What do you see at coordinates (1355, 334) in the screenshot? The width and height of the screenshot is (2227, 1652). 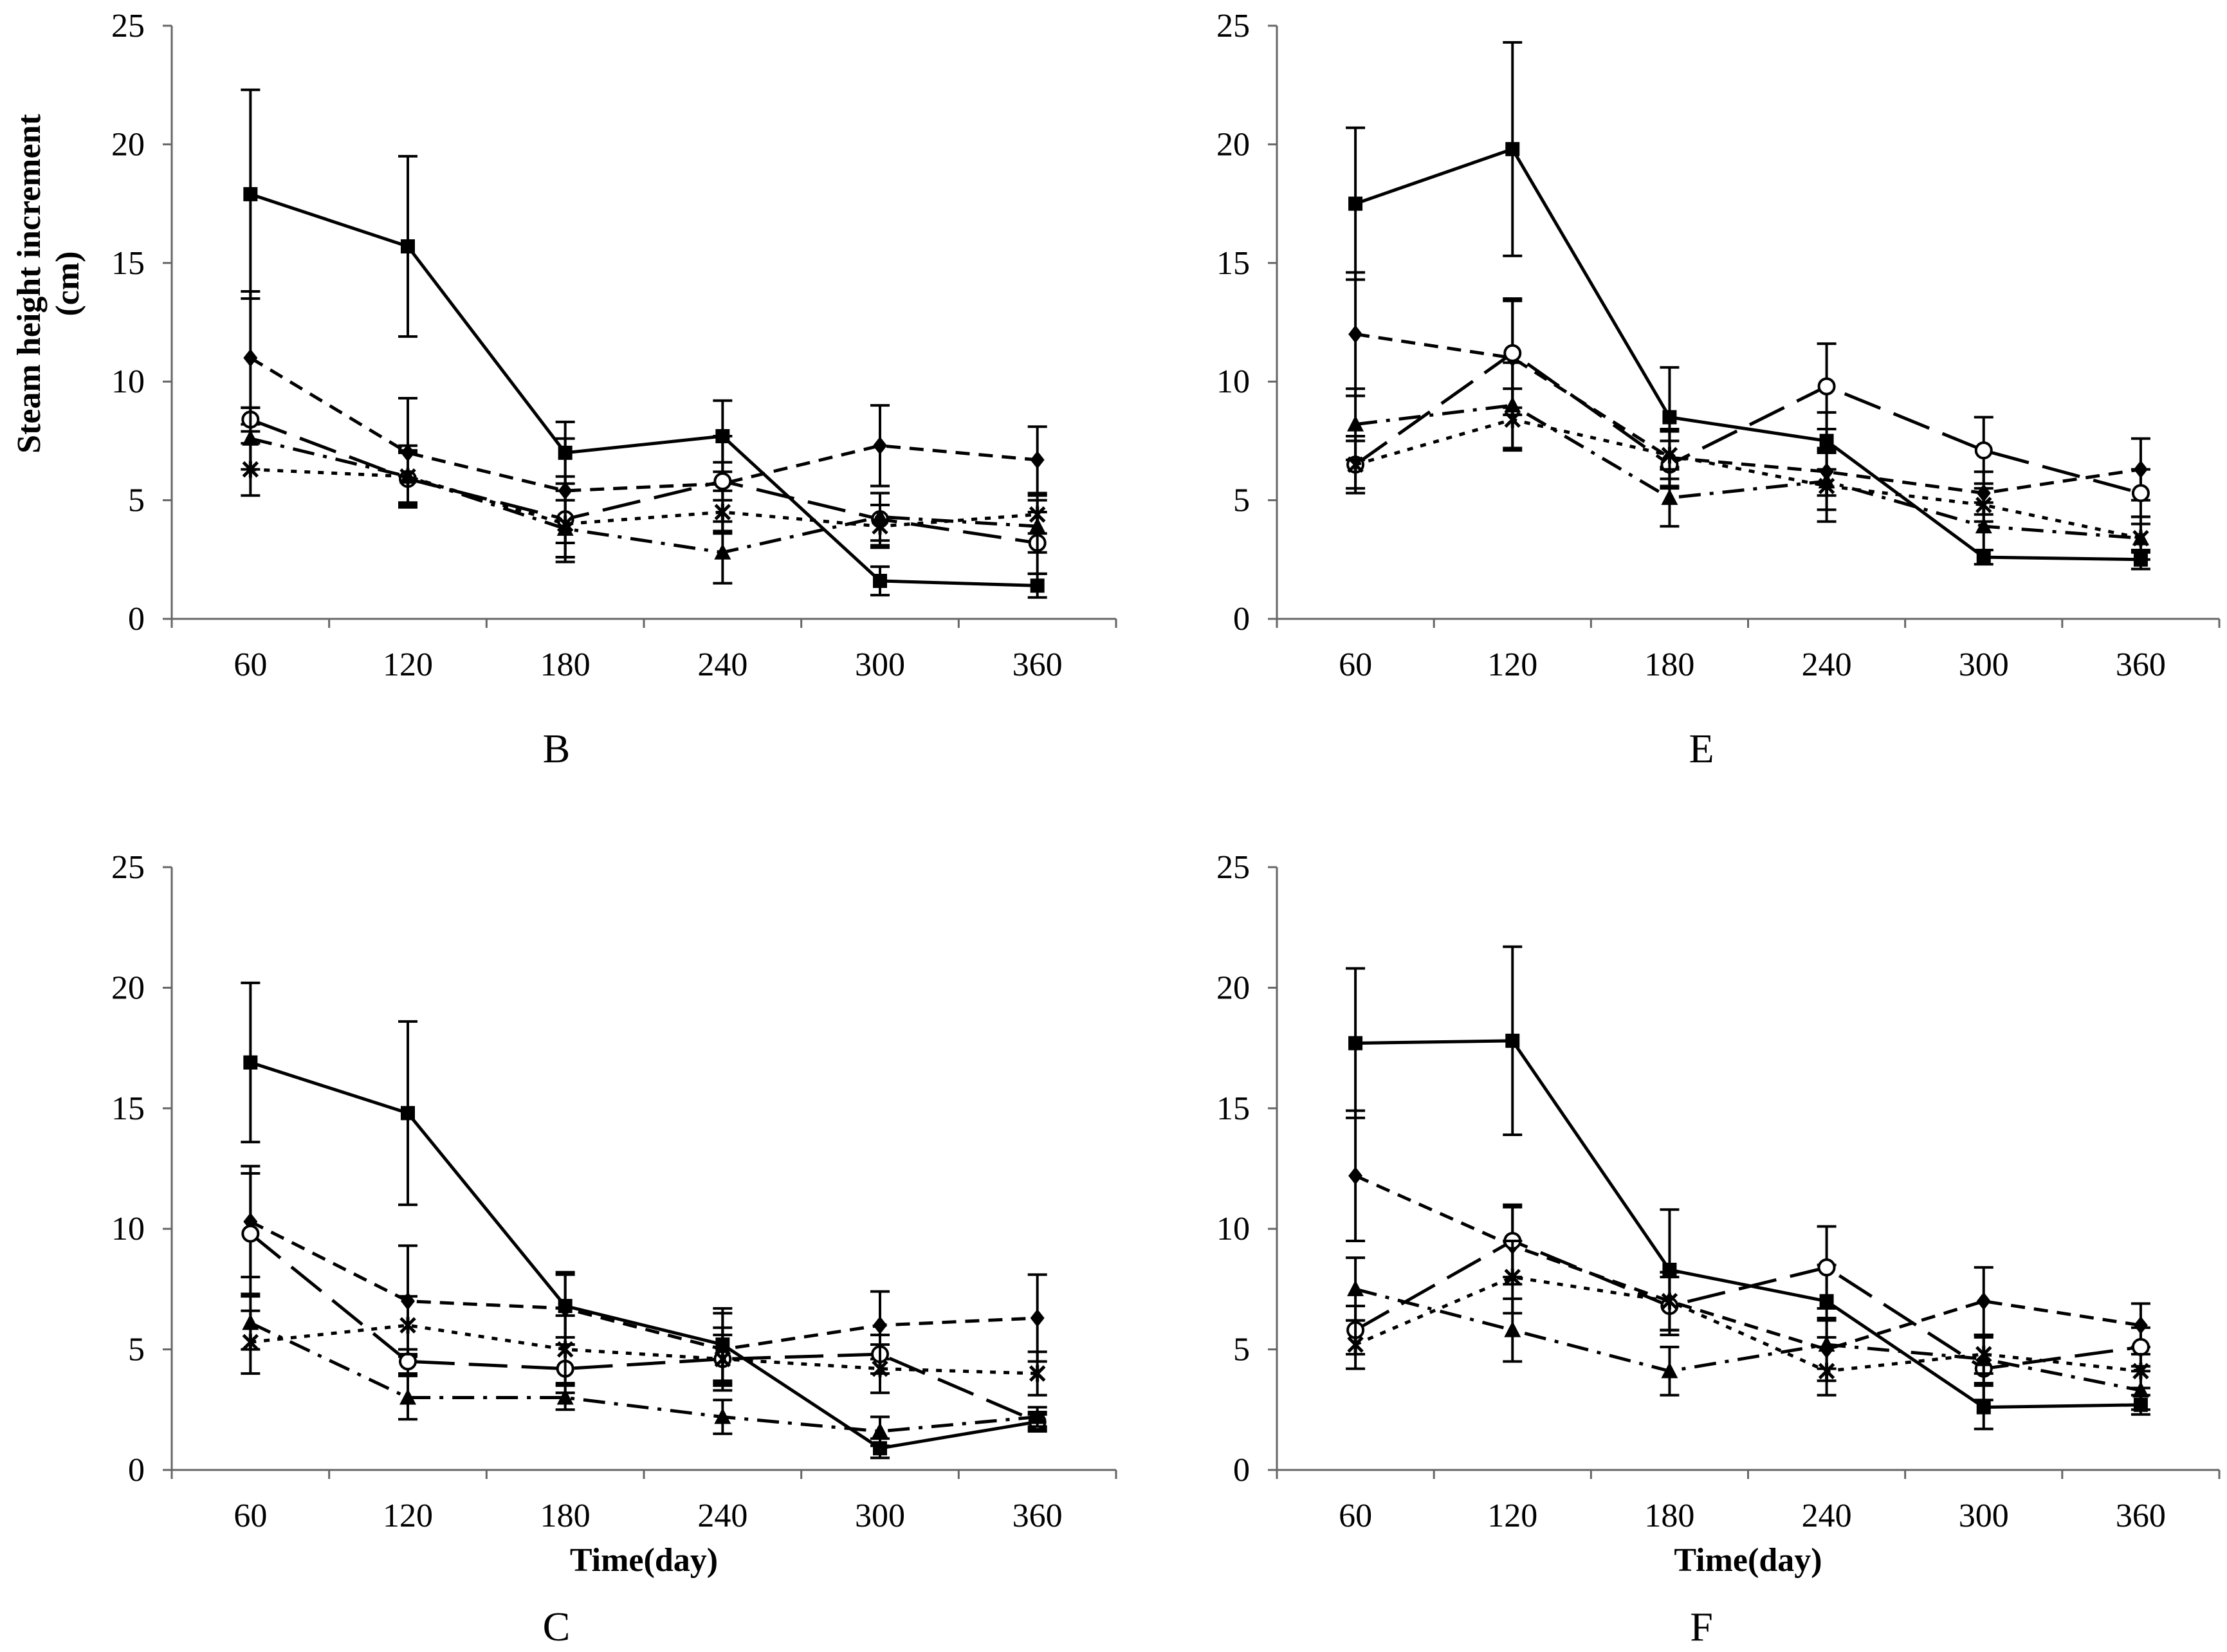 I see `panel-e-series-2-point` at bounding box center [1355, 334].